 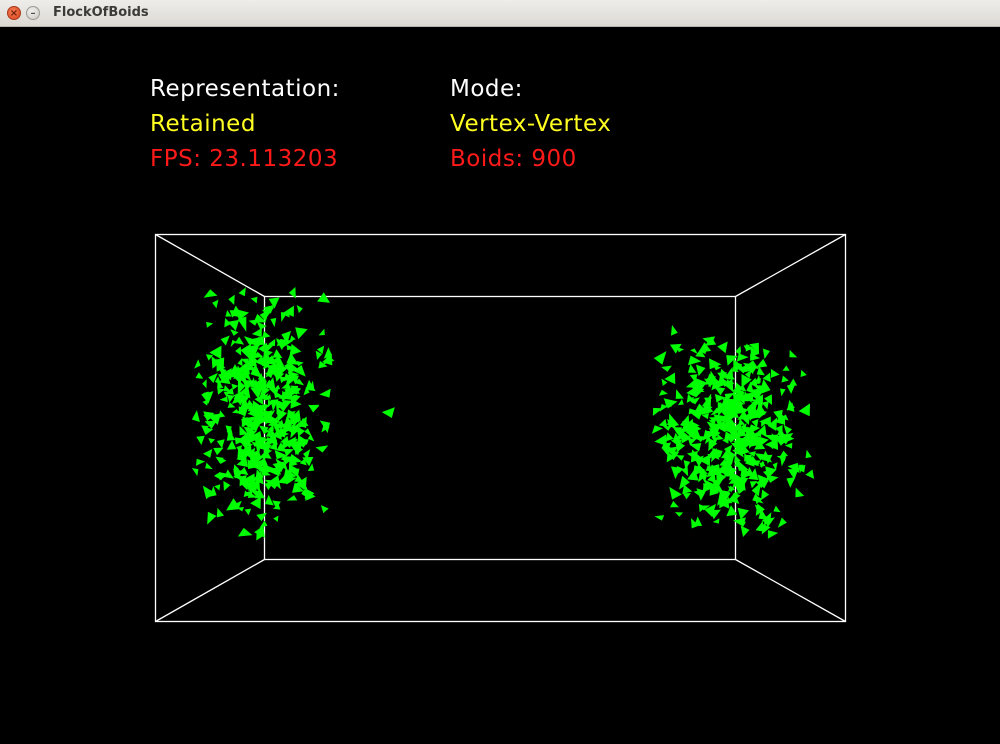 I want to click on box-edge-bottom-left, so click(x=210, y=590).